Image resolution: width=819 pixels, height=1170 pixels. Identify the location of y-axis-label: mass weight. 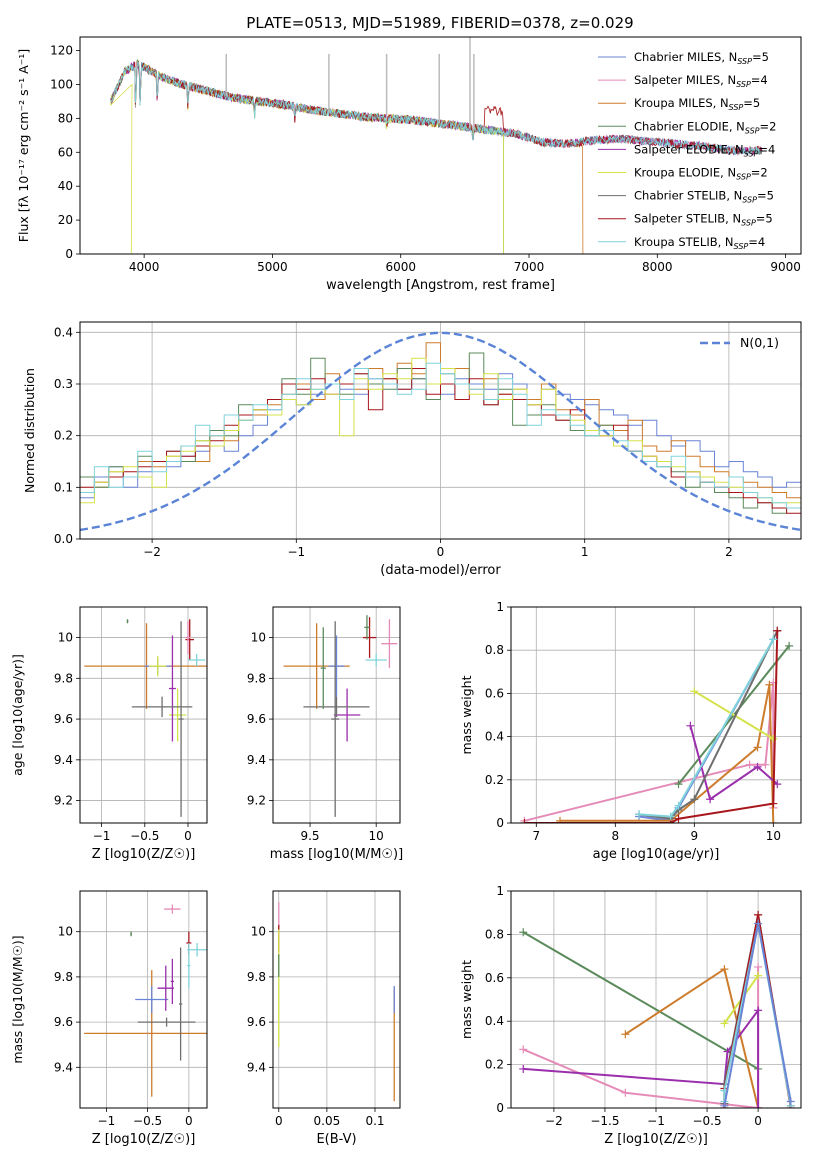
(466, 999).